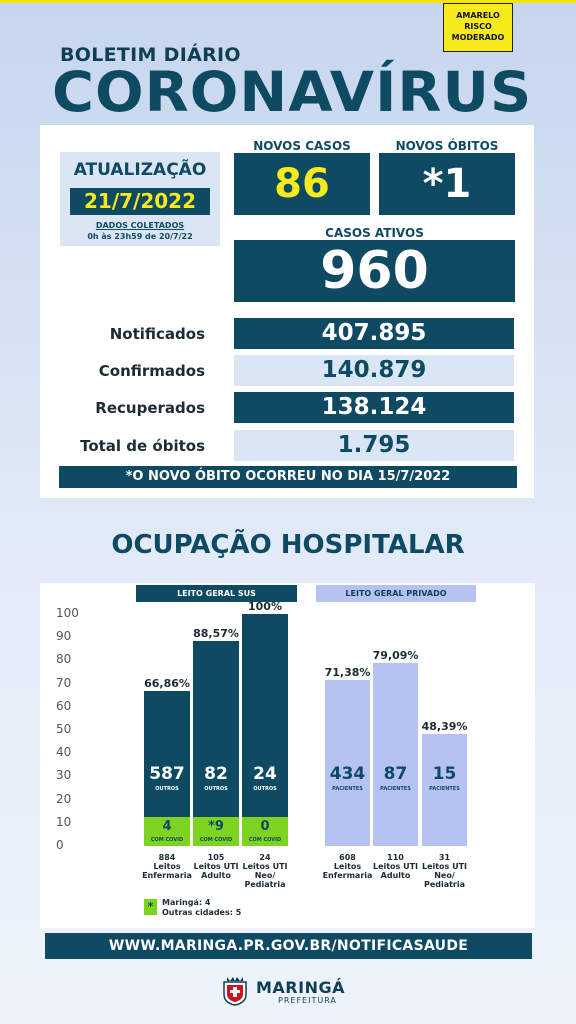 The image size is (576, 1024). What do you see at coordinates (478, 15) in the screenshot?
I see `risk-line-1: AMARELO` at bounding box center [478, 15].